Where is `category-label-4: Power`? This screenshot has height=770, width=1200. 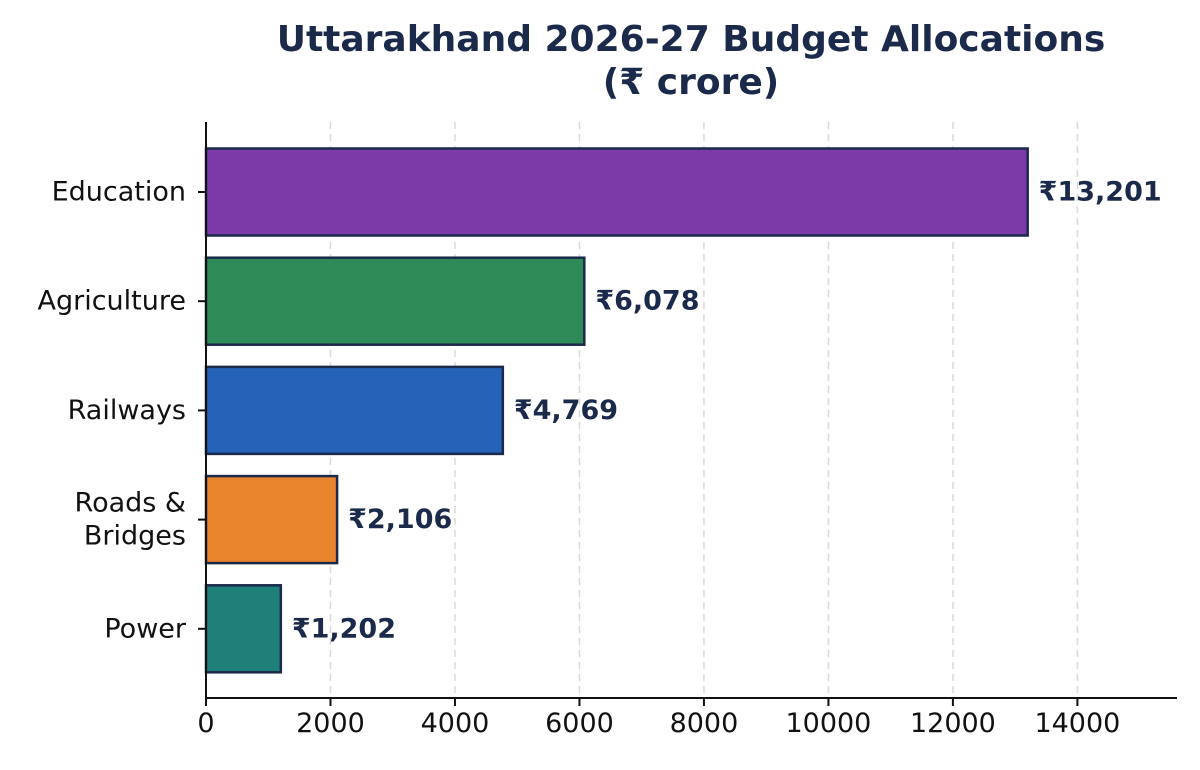
category-label-4: Power is located at coordinates (145, 628).